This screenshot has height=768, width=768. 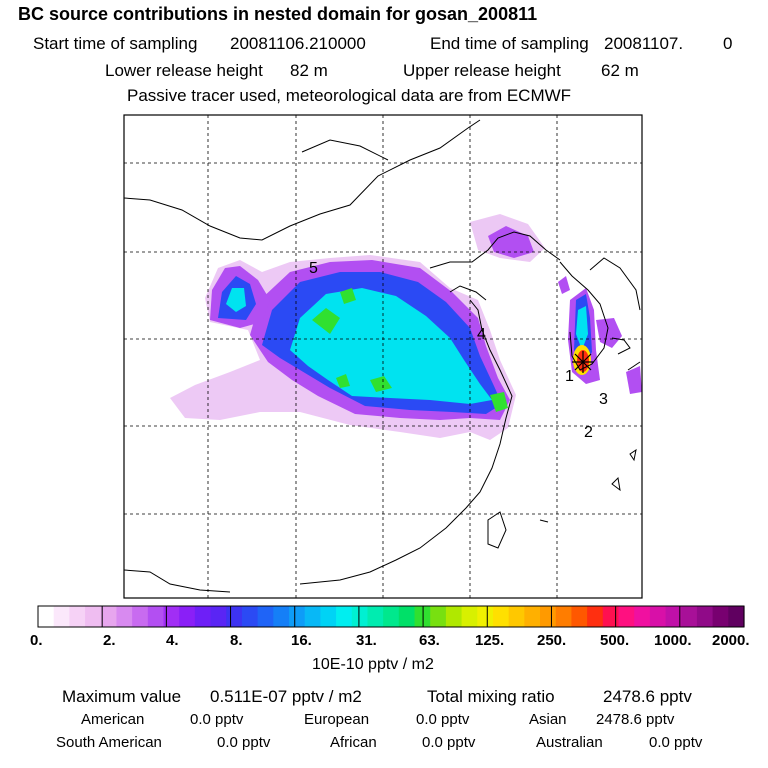 I want to click on colorbar-tick-label: 31., so click(x=366, y=640).